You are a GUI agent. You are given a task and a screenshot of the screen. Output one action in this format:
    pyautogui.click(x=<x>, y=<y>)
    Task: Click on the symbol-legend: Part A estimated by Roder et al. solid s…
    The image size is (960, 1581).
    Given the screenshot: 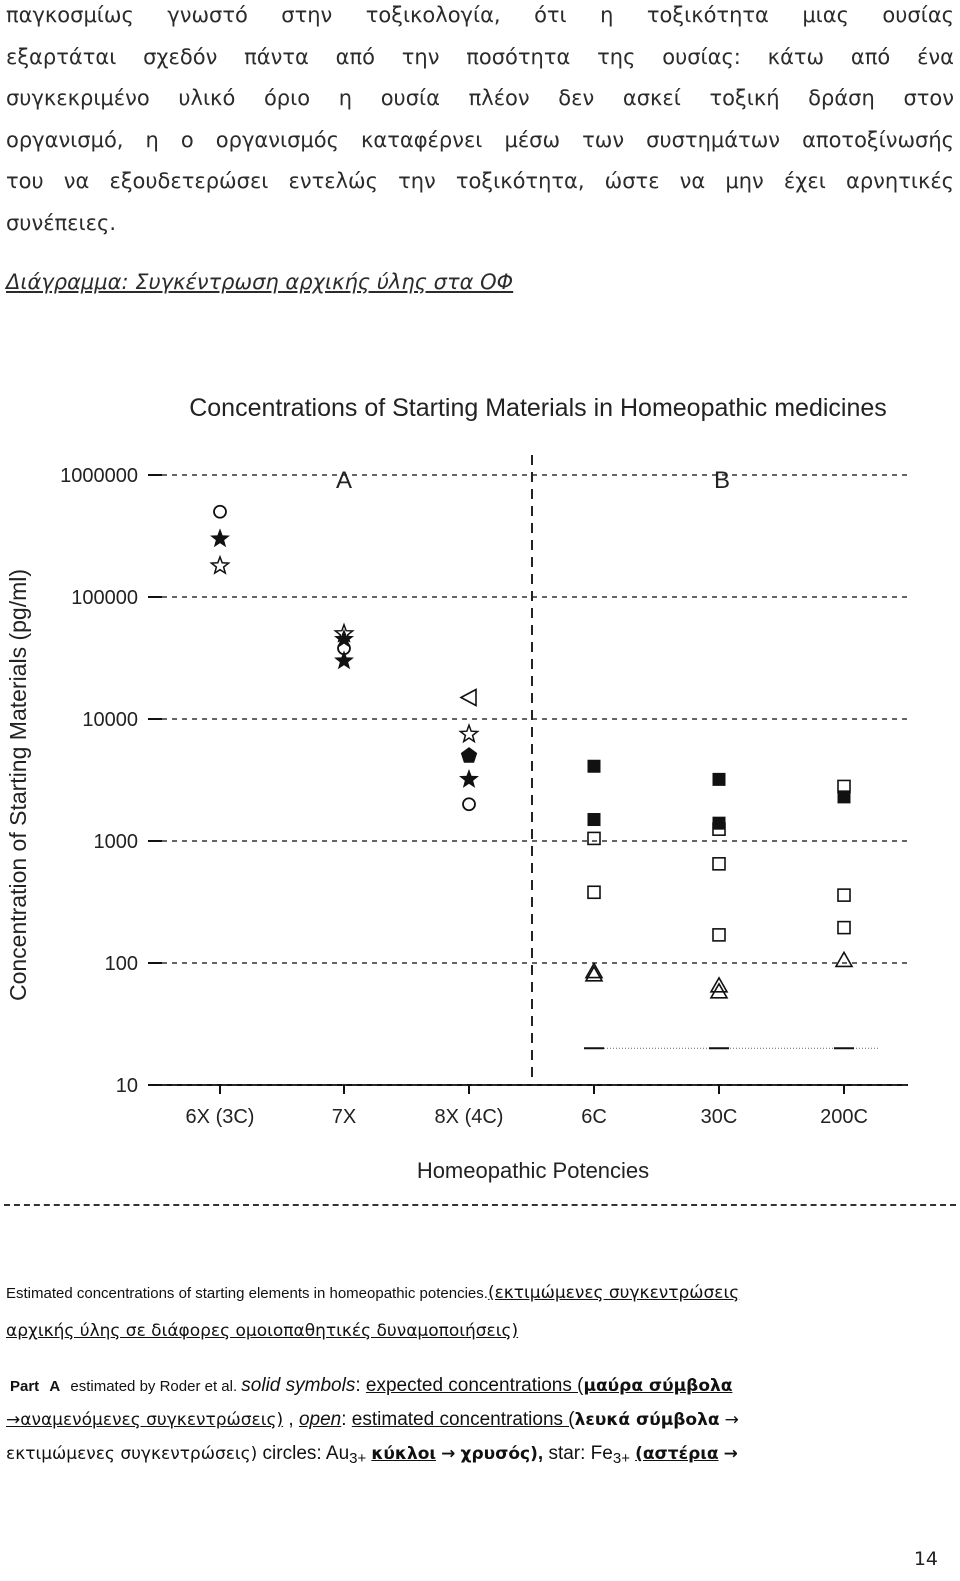 What is the action you would take?
    pyautogui.click(x=481, y=1426)
    